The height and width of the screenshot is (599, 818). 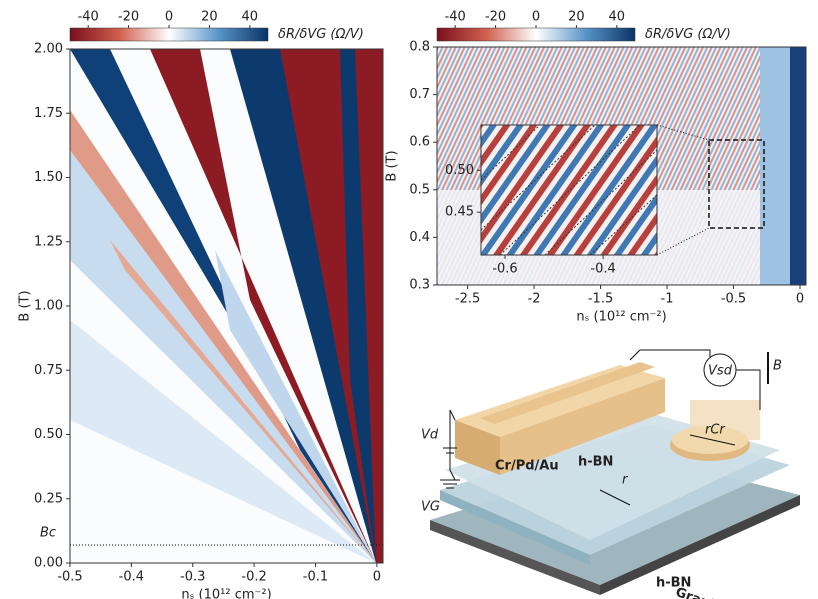 What do you see at coordinates (419, 285) in the screenshot?
I see `y-tick-label: 0.3` at bounding box center [419, 285].